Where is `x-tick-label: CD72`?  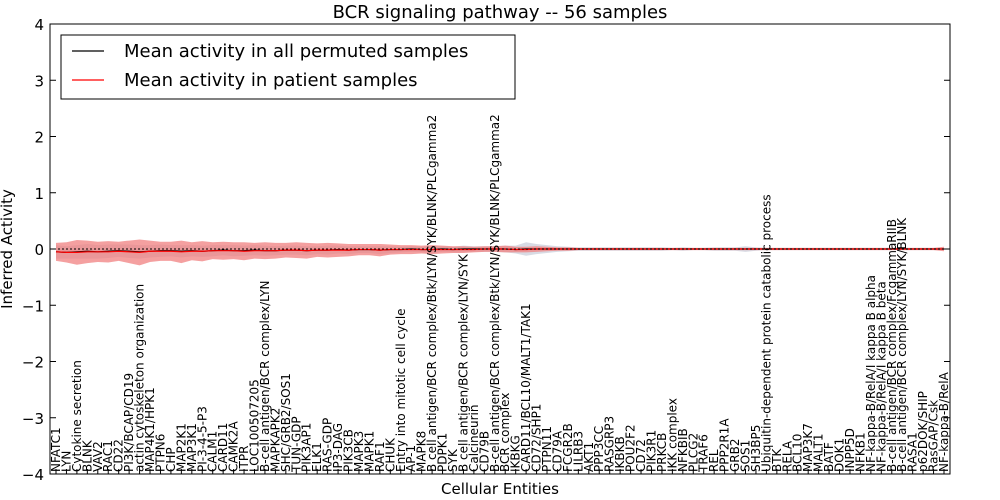 x-tick-label: CD72 is located at coordinates (641, 455).